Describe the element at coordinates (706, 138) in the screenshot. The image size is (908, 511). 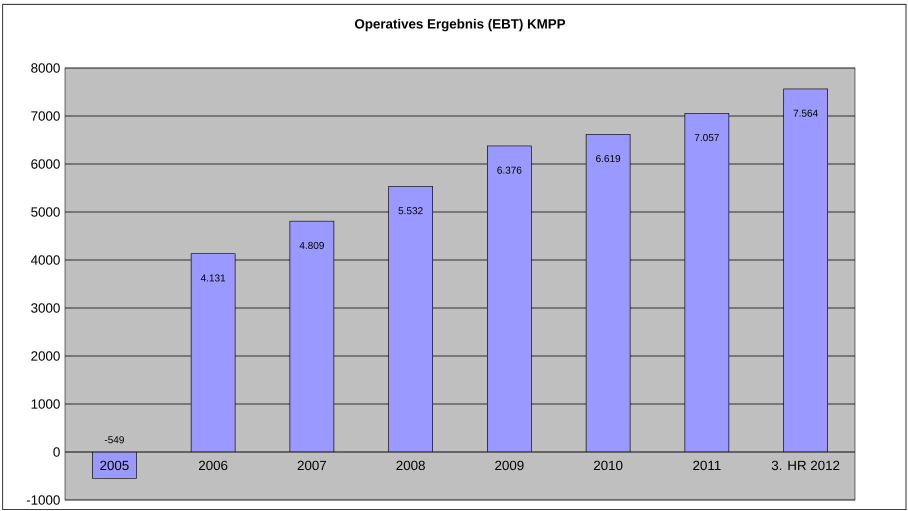
I see `data-label: 7.057` at that location.